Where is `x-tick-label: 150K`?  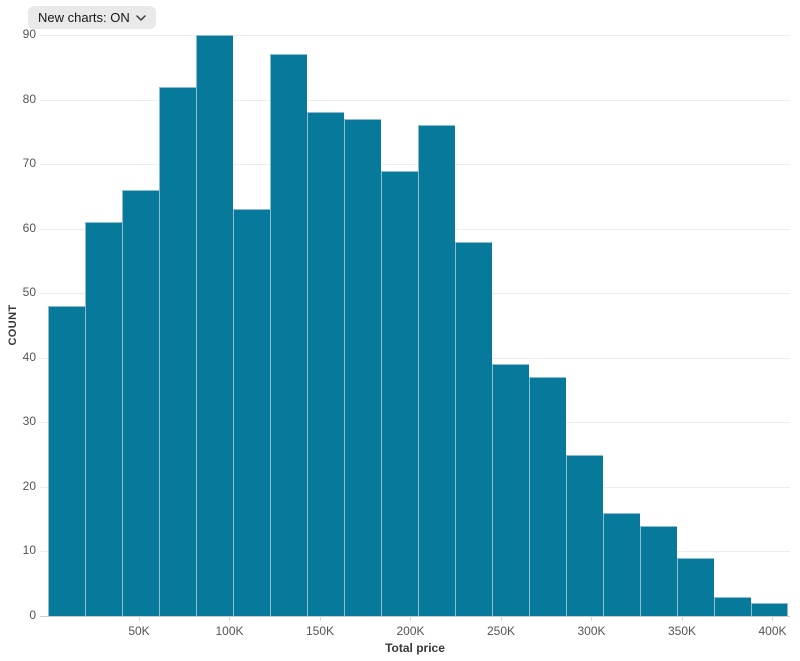 x-tick-label: 150K is located at coordinates (320, 631).